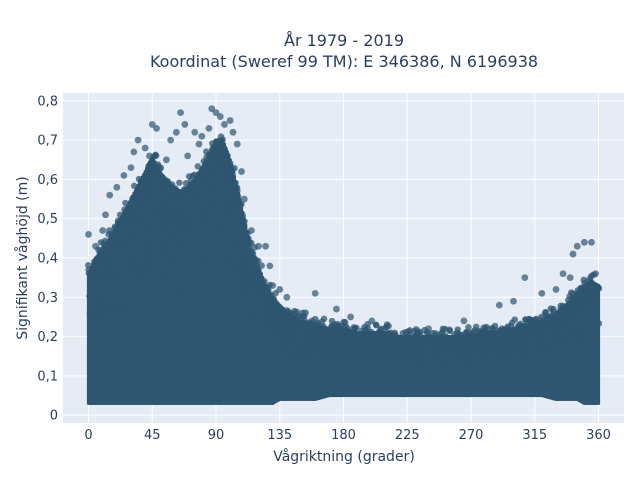 The height and width of the screenshot is (480, 640). Describe the element at coordinates (47, 141) in the screenshot. I see `y-tick-label: 0,7` at that location.